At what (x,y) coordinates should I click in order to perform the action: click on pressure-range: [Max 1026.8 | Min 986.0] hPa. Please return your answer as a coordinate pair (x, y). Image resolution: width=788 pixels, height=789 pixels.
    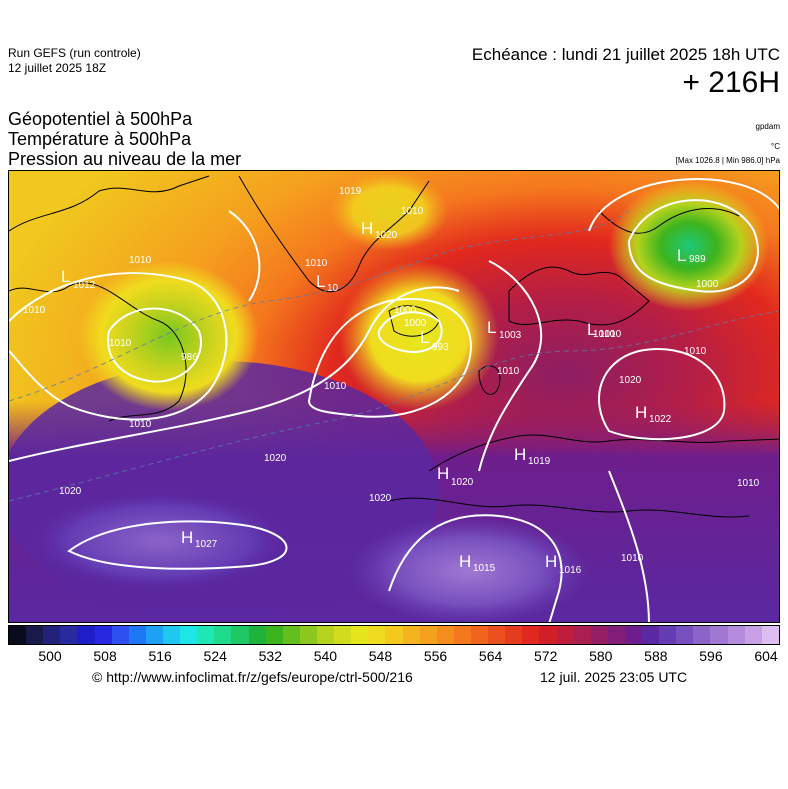
    Looking at the image, I should click on (727, 160).